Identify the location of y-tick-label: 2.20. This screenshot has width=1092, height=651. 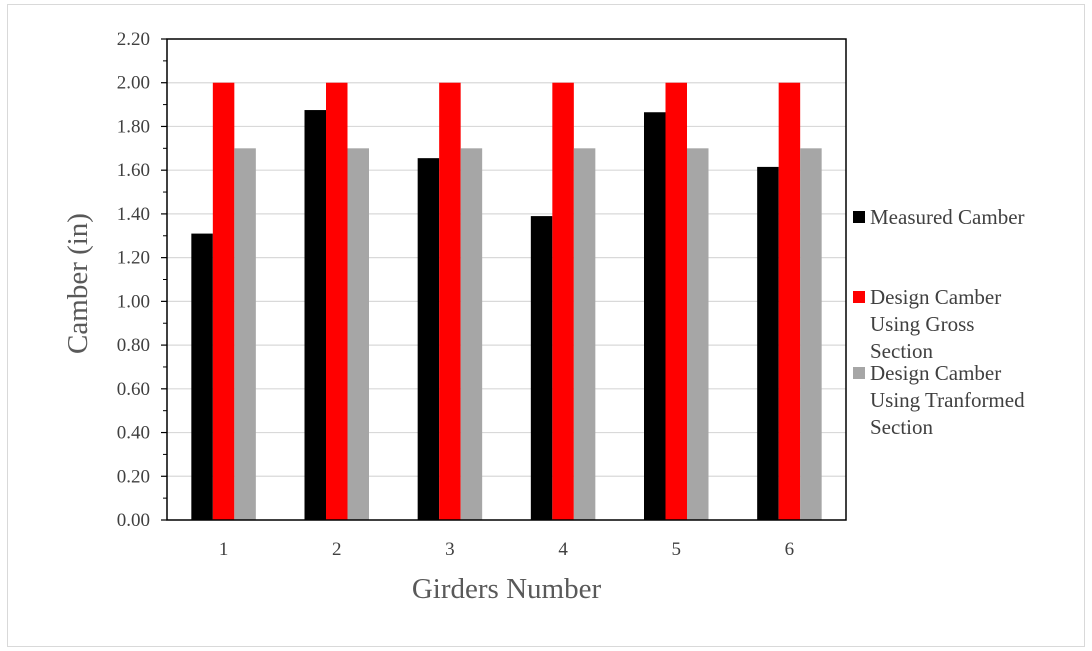
(133, 39).